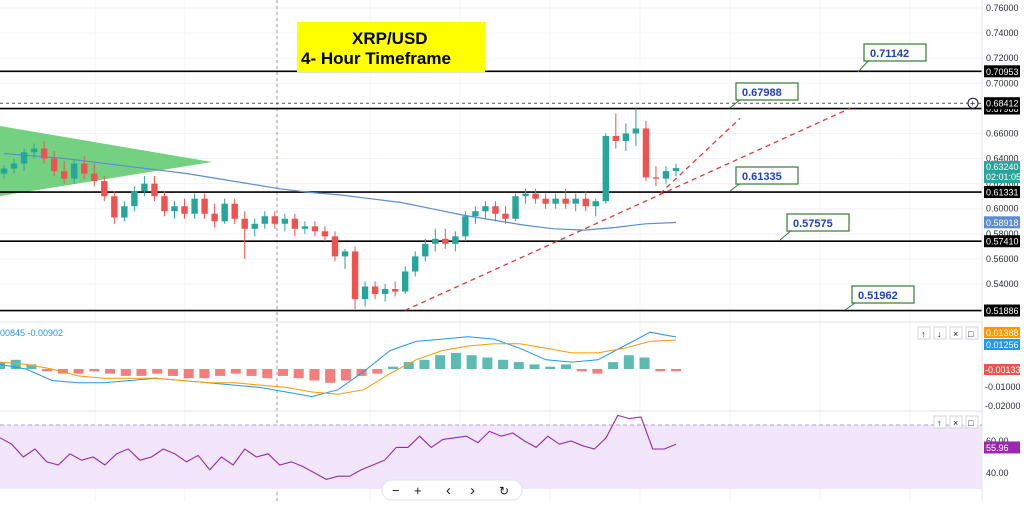 The height and width of the screenshot is (507, 1024). I want to click on last-price-text: 0.63240, so click(1002, 167).